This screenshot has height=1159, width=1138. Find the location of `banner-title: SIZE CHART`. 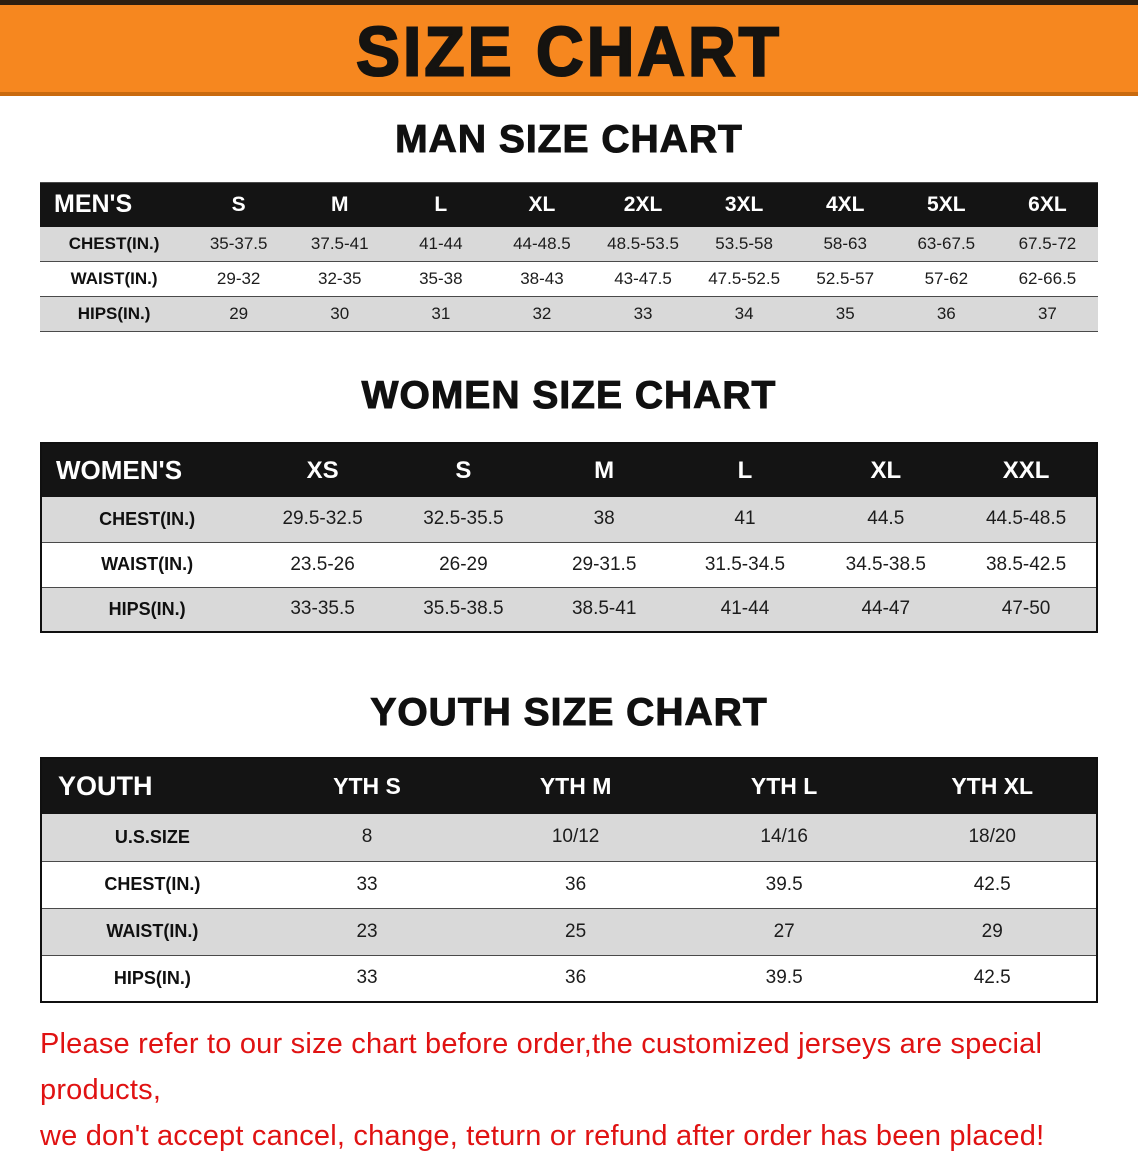

banner-title: SIZE CHART is located at coordinates (568, 50).